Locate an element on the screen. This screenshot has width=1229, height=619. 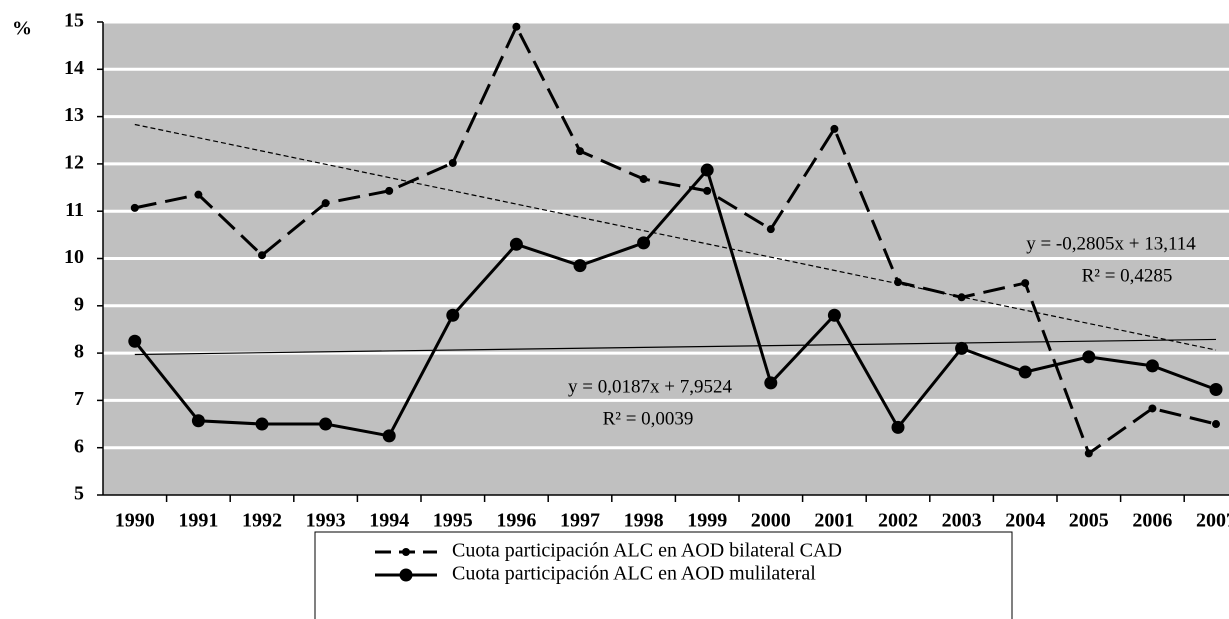
x-tick-label: 2007 is located at coordinates (1212, 521).